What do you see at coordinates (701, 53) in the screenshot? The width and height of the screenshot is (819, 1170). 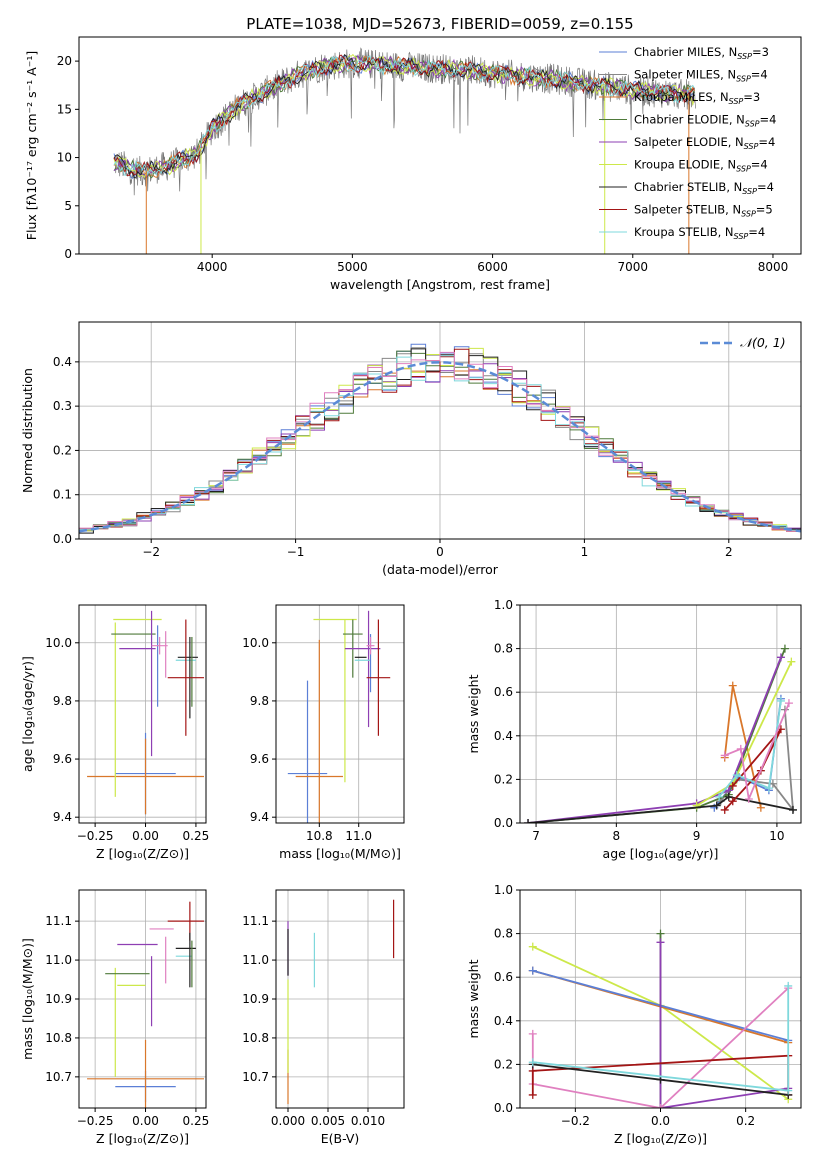 I see `legend-label: Chabrier MILES, NSSP=3` at bounding box center [701, 53].